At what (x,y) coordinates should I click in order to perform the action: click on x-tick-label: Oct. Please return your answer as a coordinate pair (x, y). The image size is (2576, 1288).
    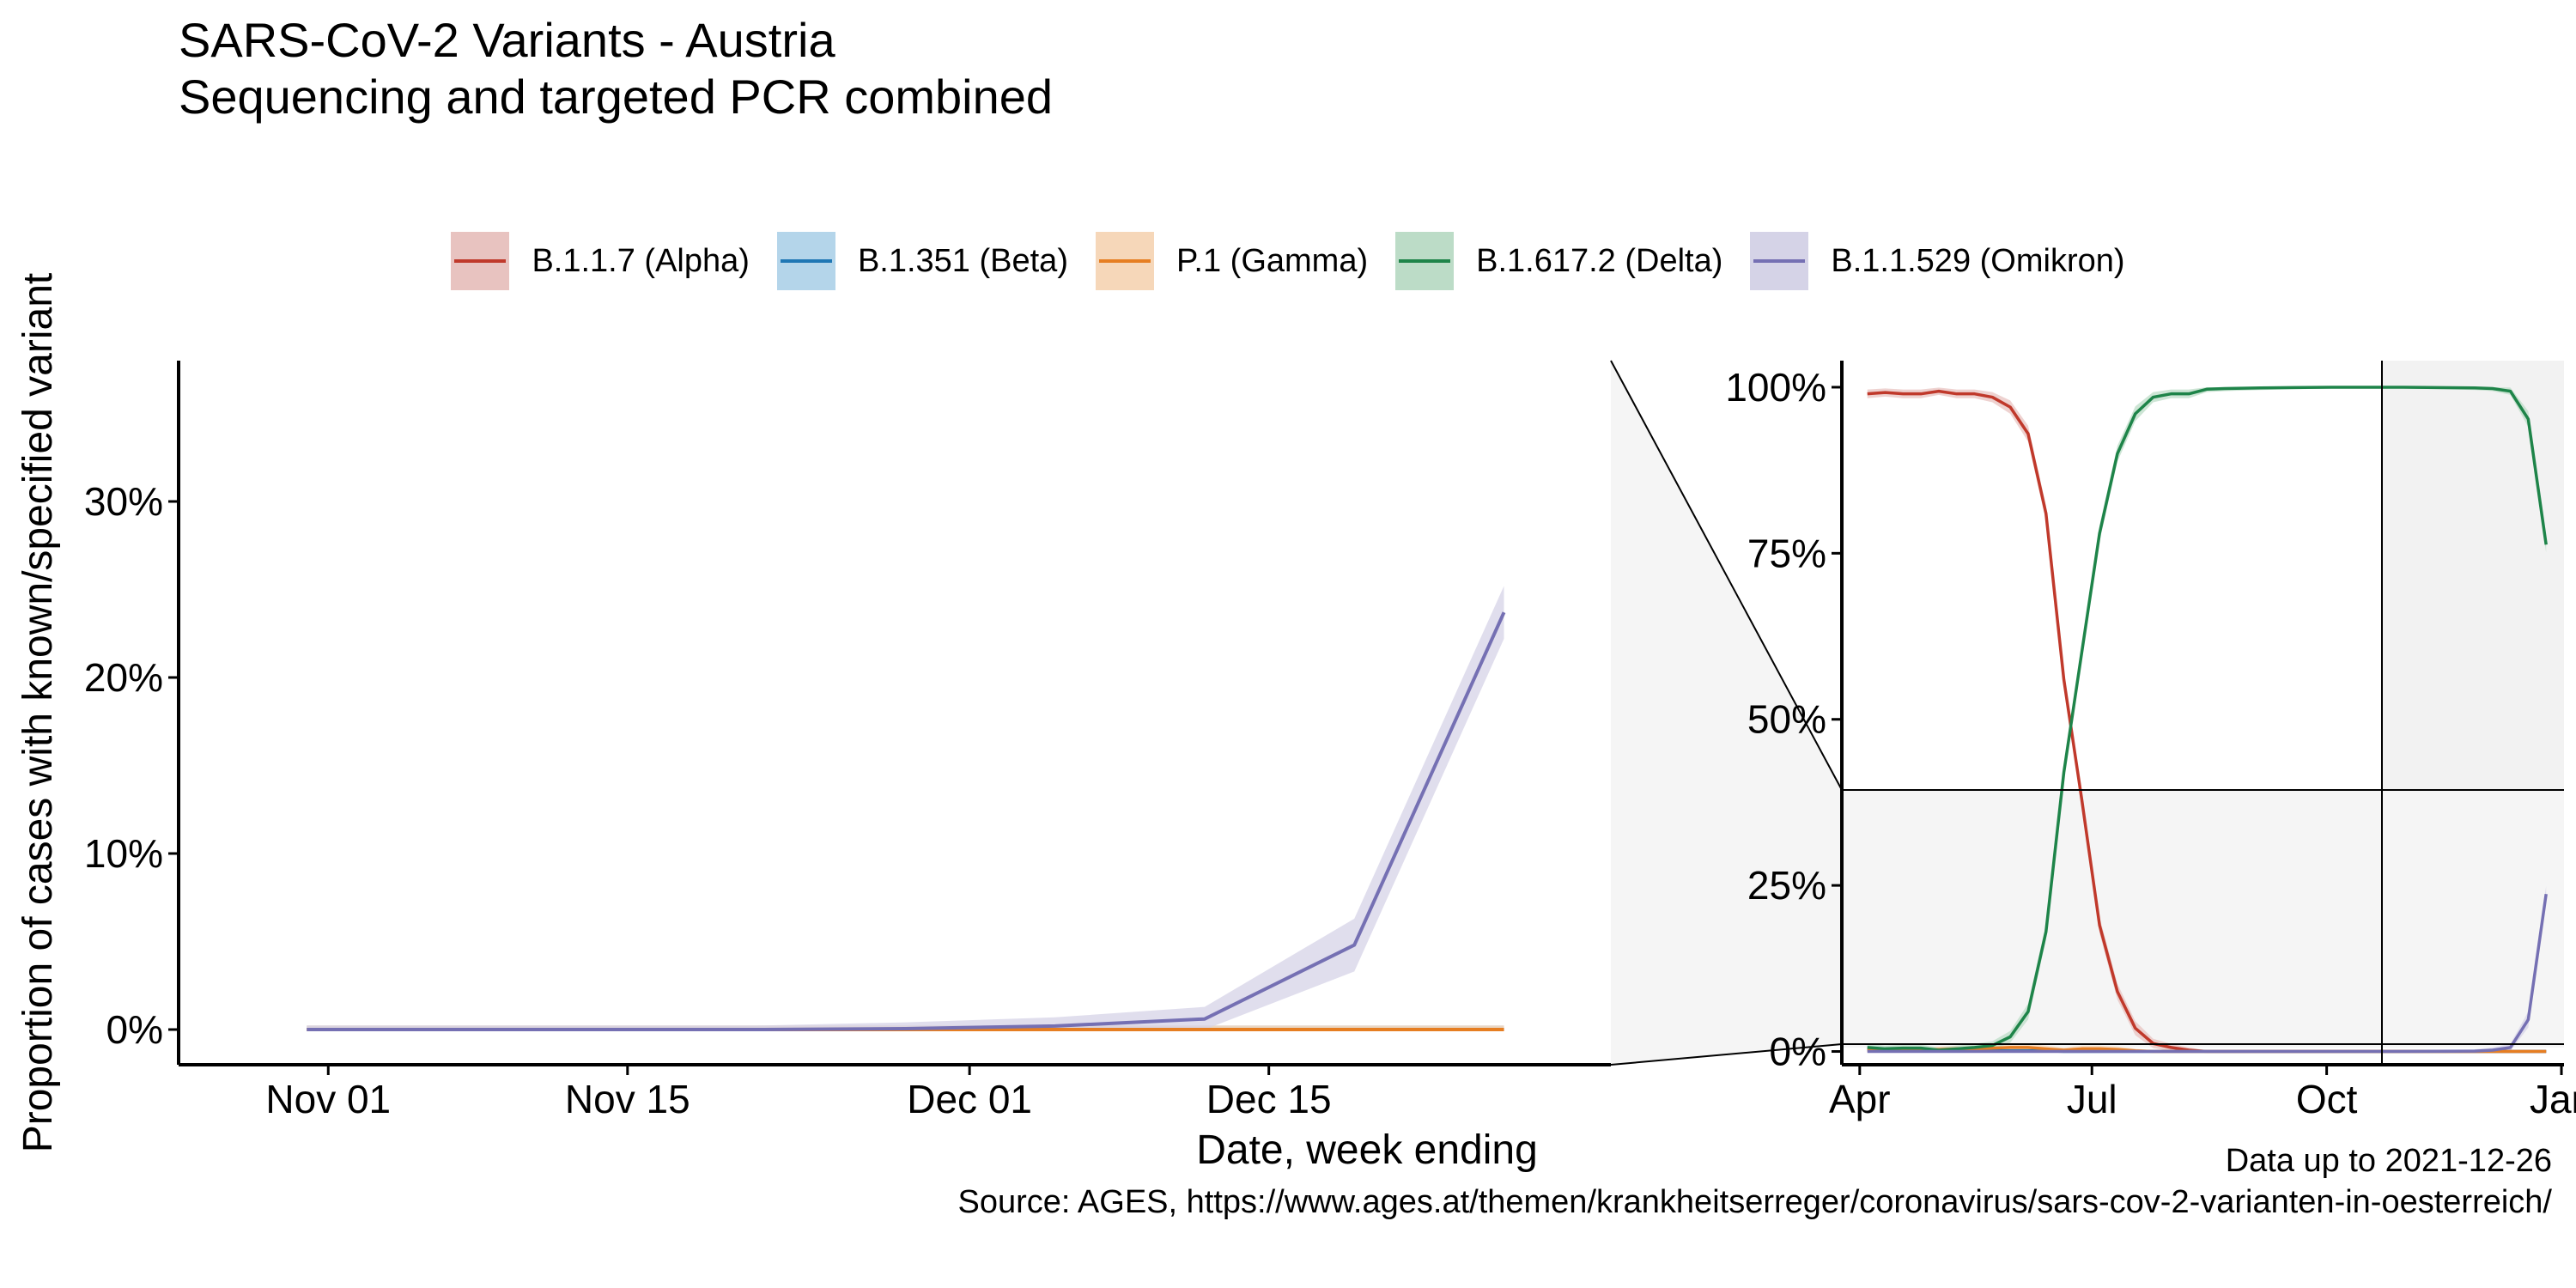
    Looking at the image, I should click on (2327, 1099).